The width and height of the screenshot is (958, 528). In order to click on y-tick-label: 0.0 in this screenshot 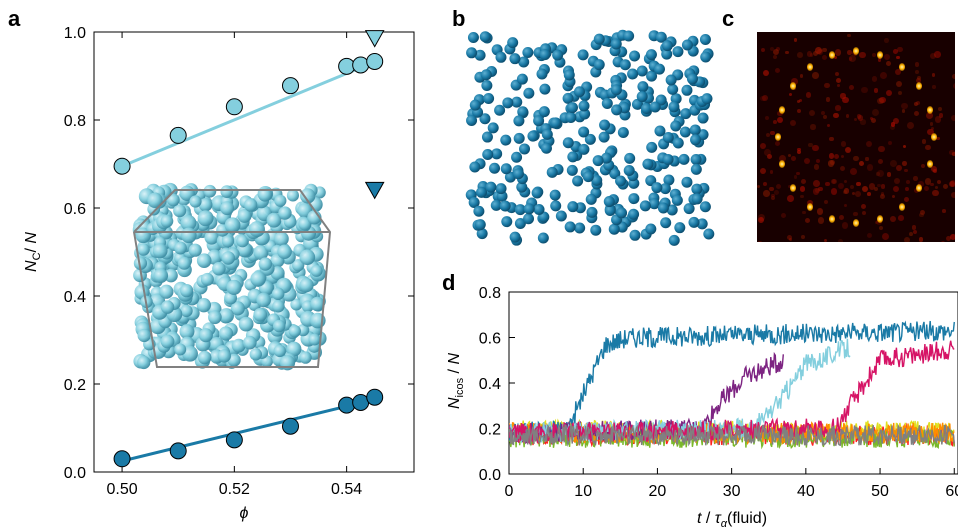, I will do `click(490, 475)`.